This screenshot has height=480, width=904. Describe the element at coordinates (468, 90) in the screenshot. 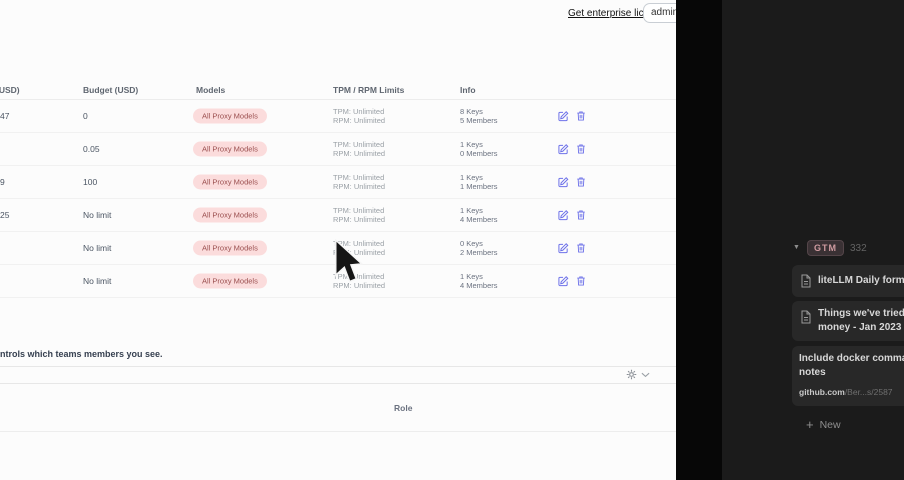

I see `col-info: Info` at that location.